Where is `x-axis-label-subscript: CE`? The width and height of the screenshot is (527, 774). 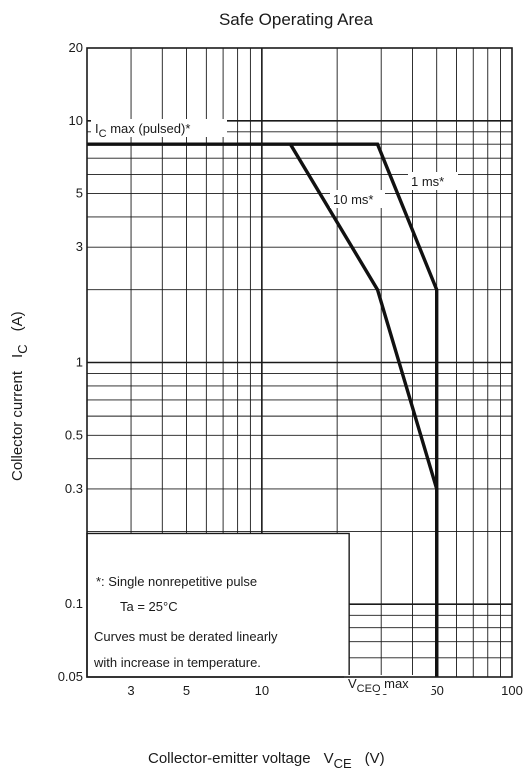
x-axis-label-subscript: CE is located at coordinates (343, 763).